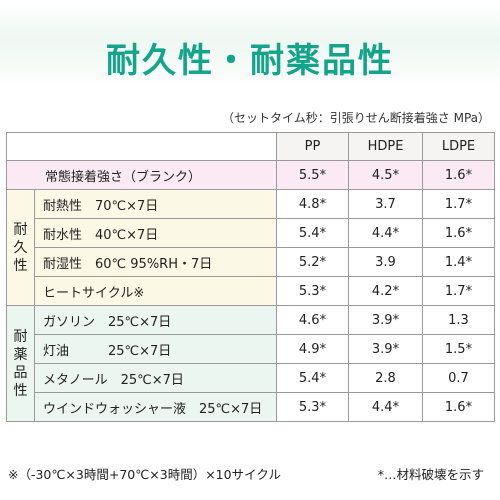  I want to click on cell-value: 4.6*, so click(312, 320).